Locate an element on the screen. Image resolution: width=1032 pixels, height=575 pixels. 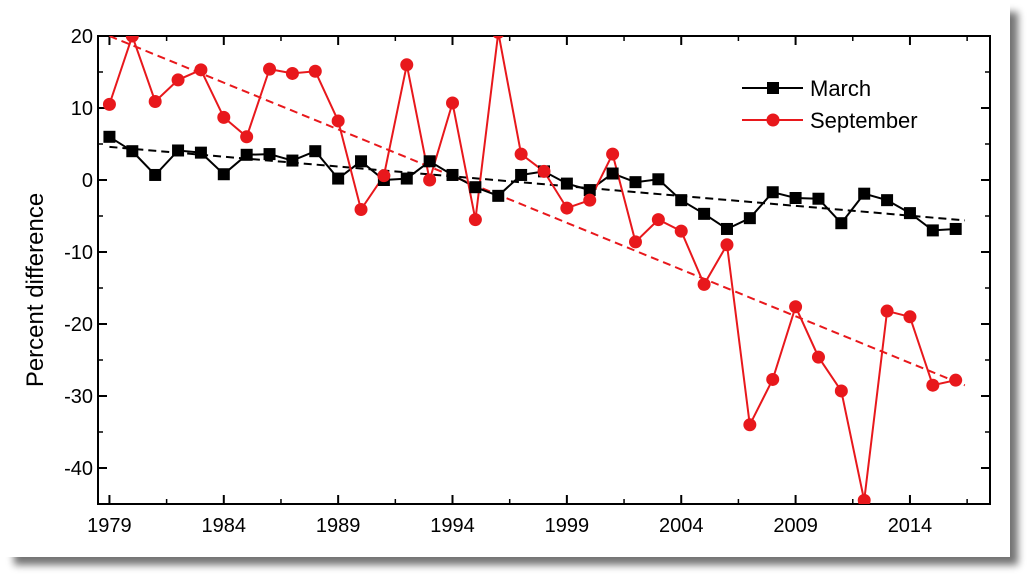
legend-march-label: March is located at coordinates (840, 88).